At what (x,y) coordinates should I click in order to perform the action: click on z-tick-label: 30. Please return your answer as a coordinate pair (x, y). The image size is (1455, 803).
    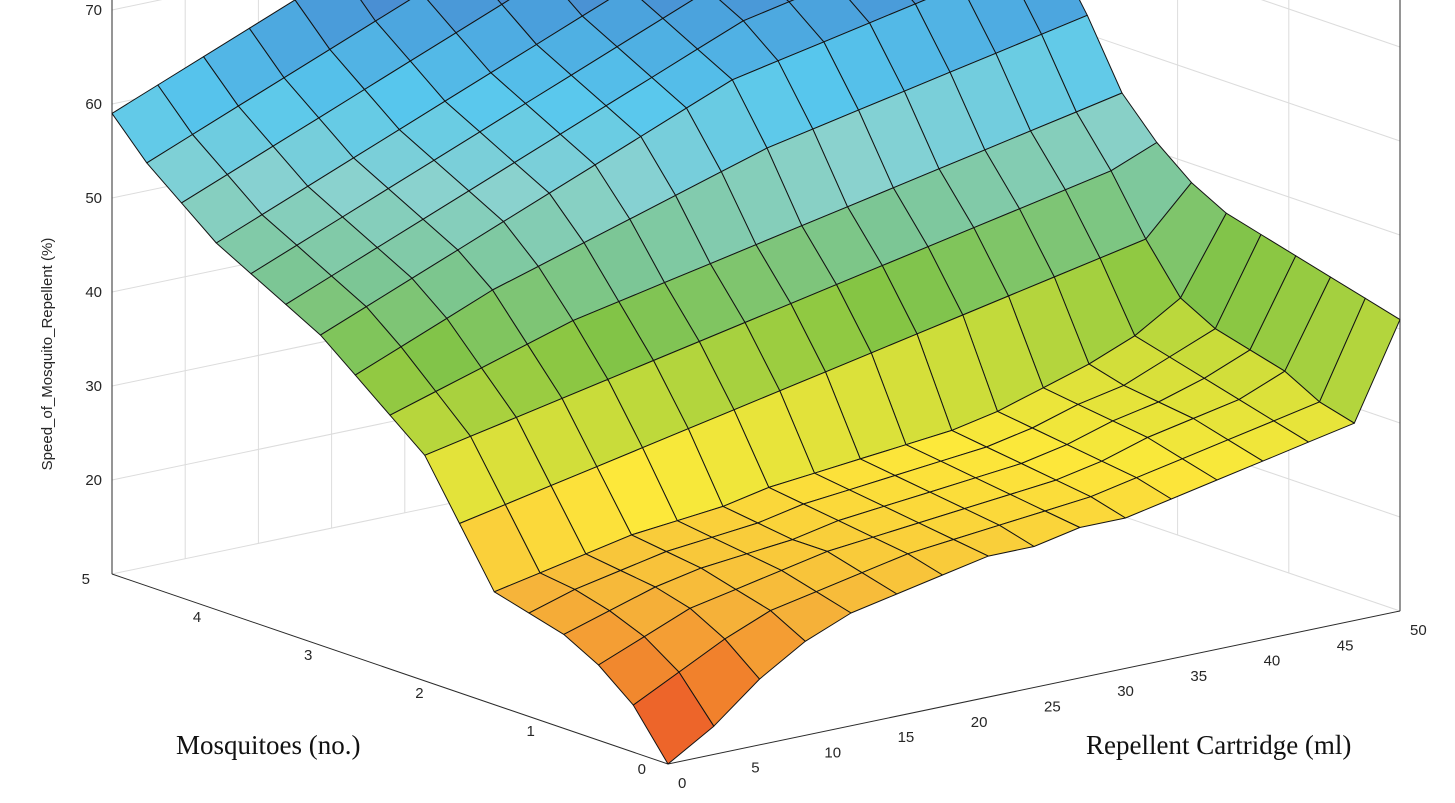
    Looking at the image, I should click on (93, 386).